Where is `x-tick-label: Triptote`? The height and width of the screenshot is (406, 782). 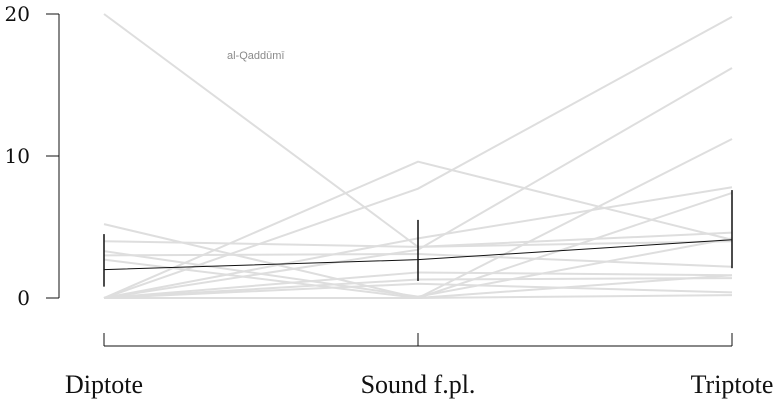 x-tick-label: Triptote is located at coordinates (732, 384).